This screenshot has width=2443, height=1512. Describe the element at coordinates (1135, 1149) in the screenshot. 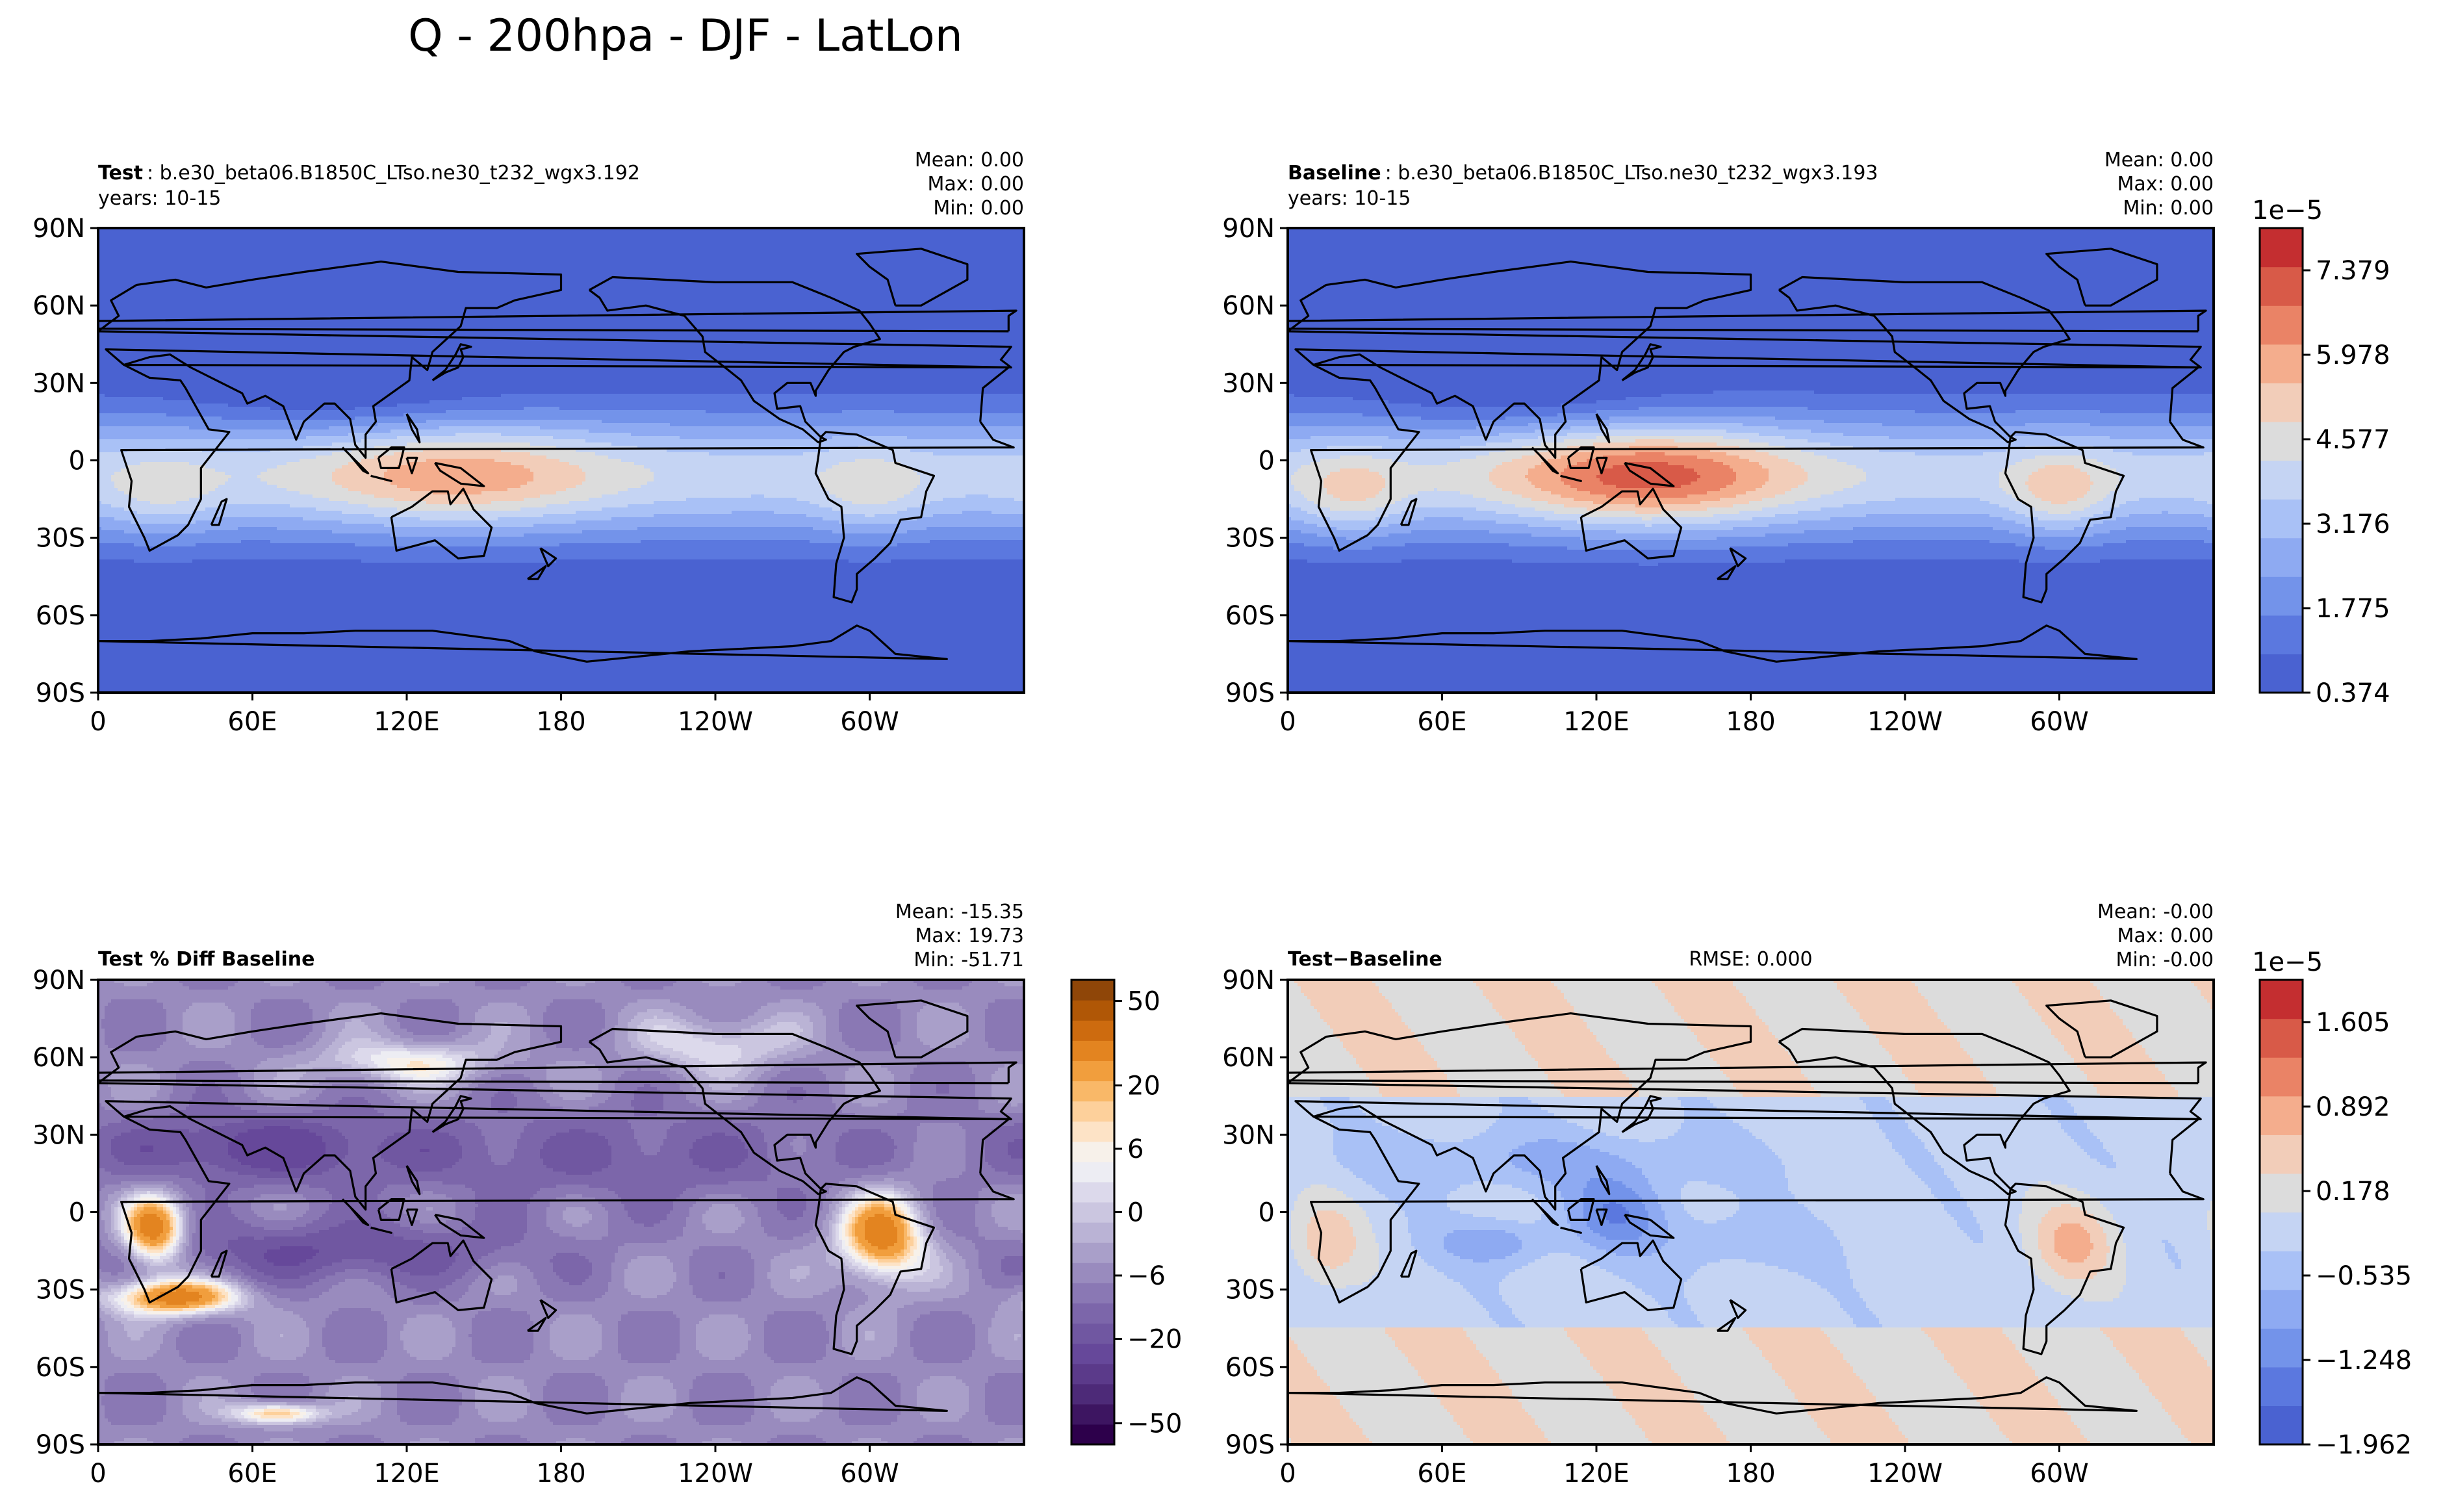

I see `colorbar-tick-label: 6` at that location.